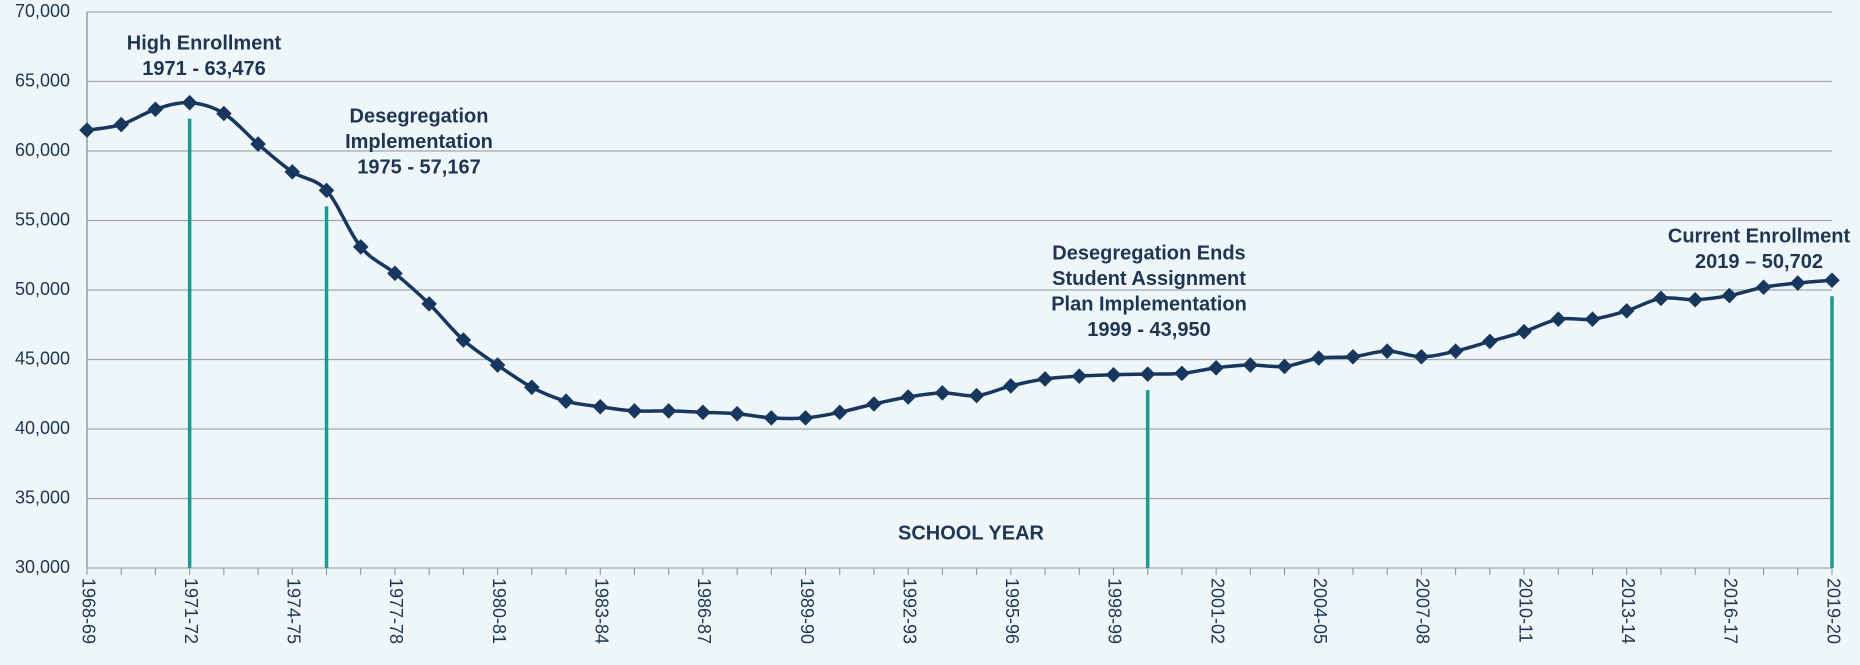 This screenshot has height=665, width=1860. What do you see at coordinates (1628, 611) in the screenshot?
I see `x-tick-label: 2013-14` at bounding box center [1628, 611].